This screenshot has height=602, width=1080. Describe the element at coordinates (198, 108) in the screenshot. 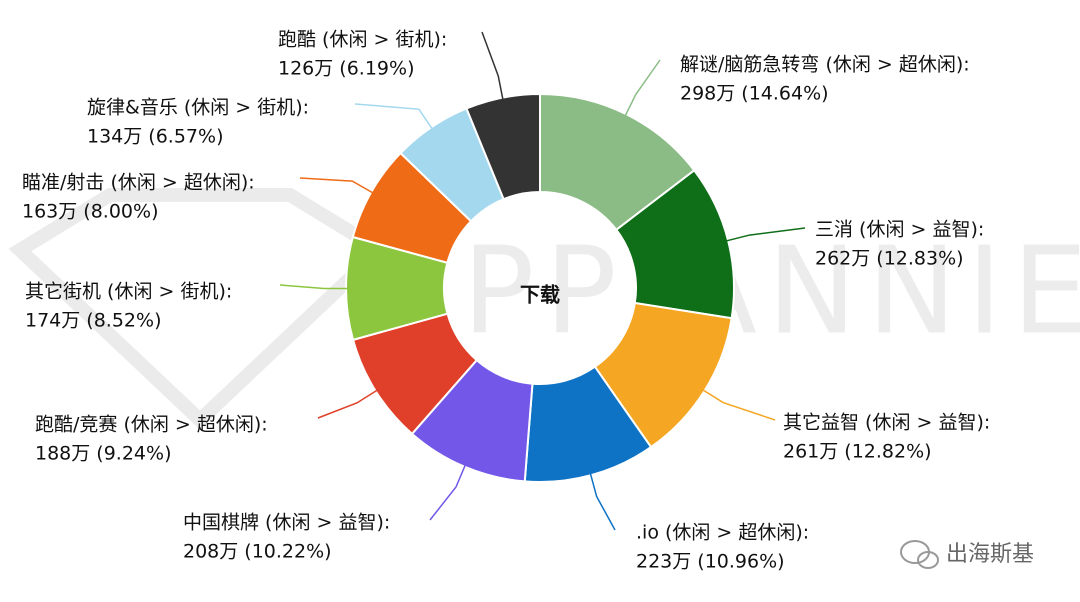

I see `category-label: 旋律&音乐 (休闲 > 街机):` at that location.